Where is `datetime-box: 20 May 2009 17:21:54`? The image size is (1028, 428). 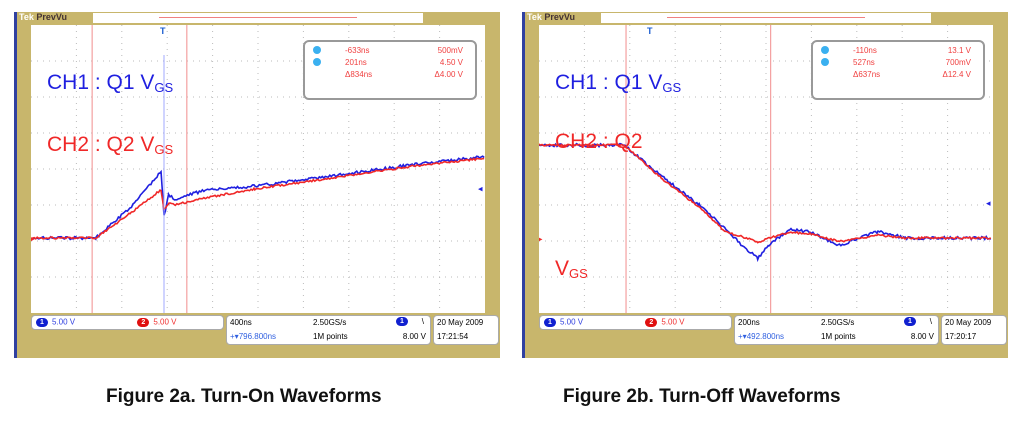
datetime-box: 20 May 2009 17:21:54 is located at coordinates (466, 330).